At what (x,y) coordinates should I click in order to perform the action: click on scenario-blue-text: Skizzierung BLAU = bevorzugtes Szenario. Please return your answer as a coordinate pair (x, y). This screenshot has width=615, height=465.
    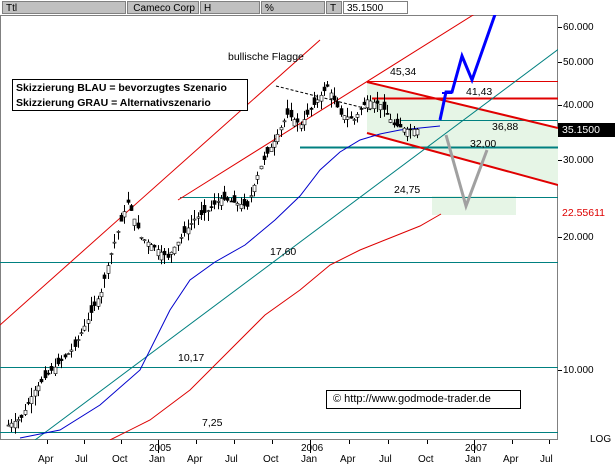
    Looking at the image, I should click on (121, 88).